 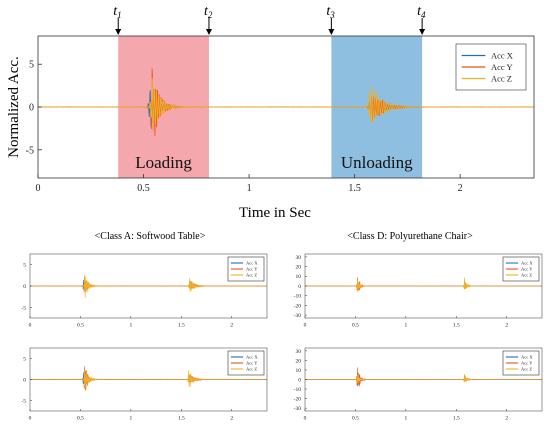 I want to click on marker-label-t2: t2, so click(x=208, y=12).